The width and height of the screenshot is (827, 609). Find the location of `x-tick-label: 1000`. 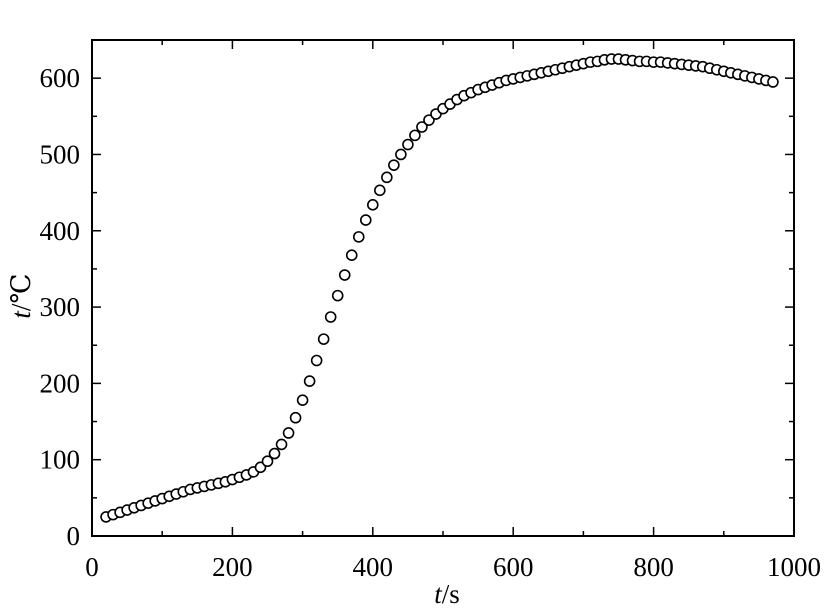

x-tick-label: 1000 is located at coordinates (794, 567).